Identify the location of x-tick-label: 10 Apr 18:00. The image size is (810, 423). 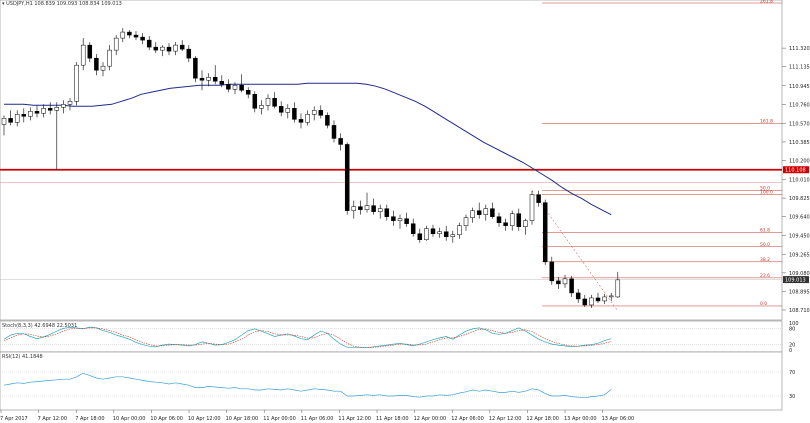
(242, 419).